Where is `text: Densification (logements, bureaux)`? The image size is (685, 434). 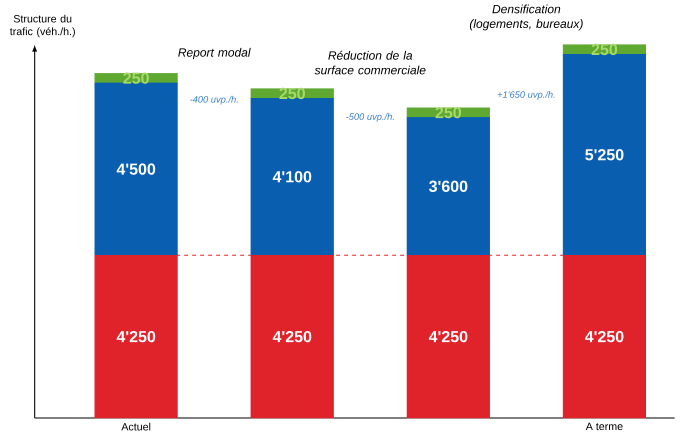
text: Densification (logements, bureaux) is located at coordinates (526, 17).